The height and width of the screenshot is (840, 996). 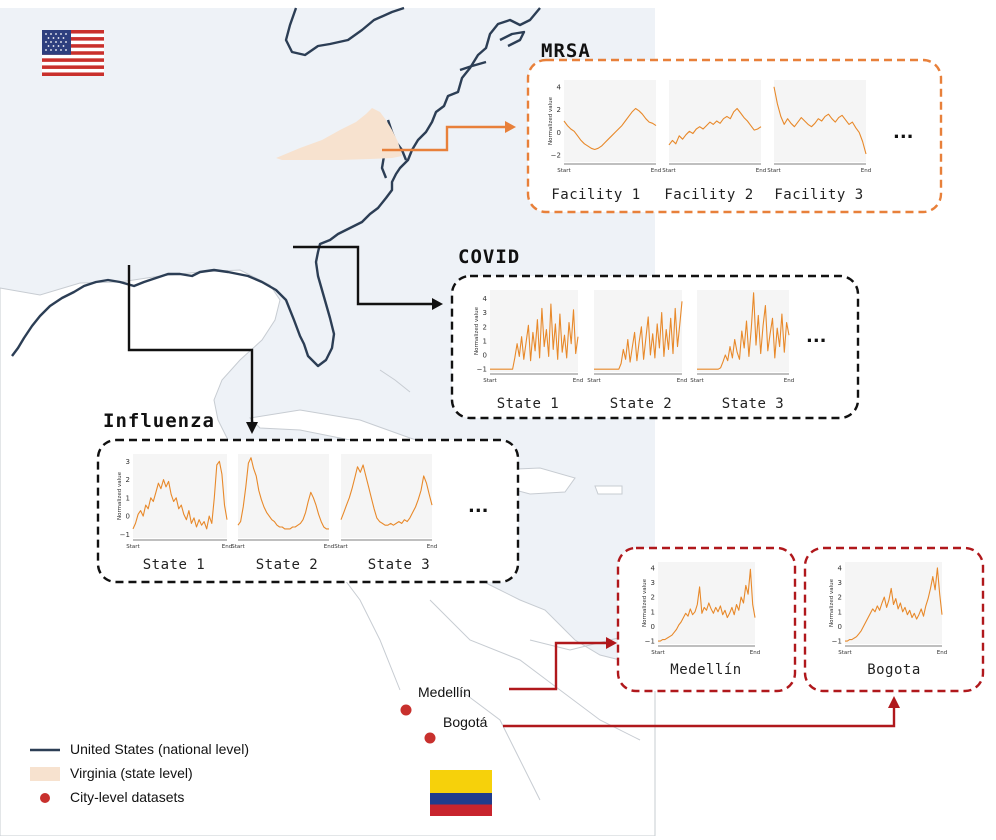 I want to click on covid-panel-label-1: State 1, so click(x=528, y=404).